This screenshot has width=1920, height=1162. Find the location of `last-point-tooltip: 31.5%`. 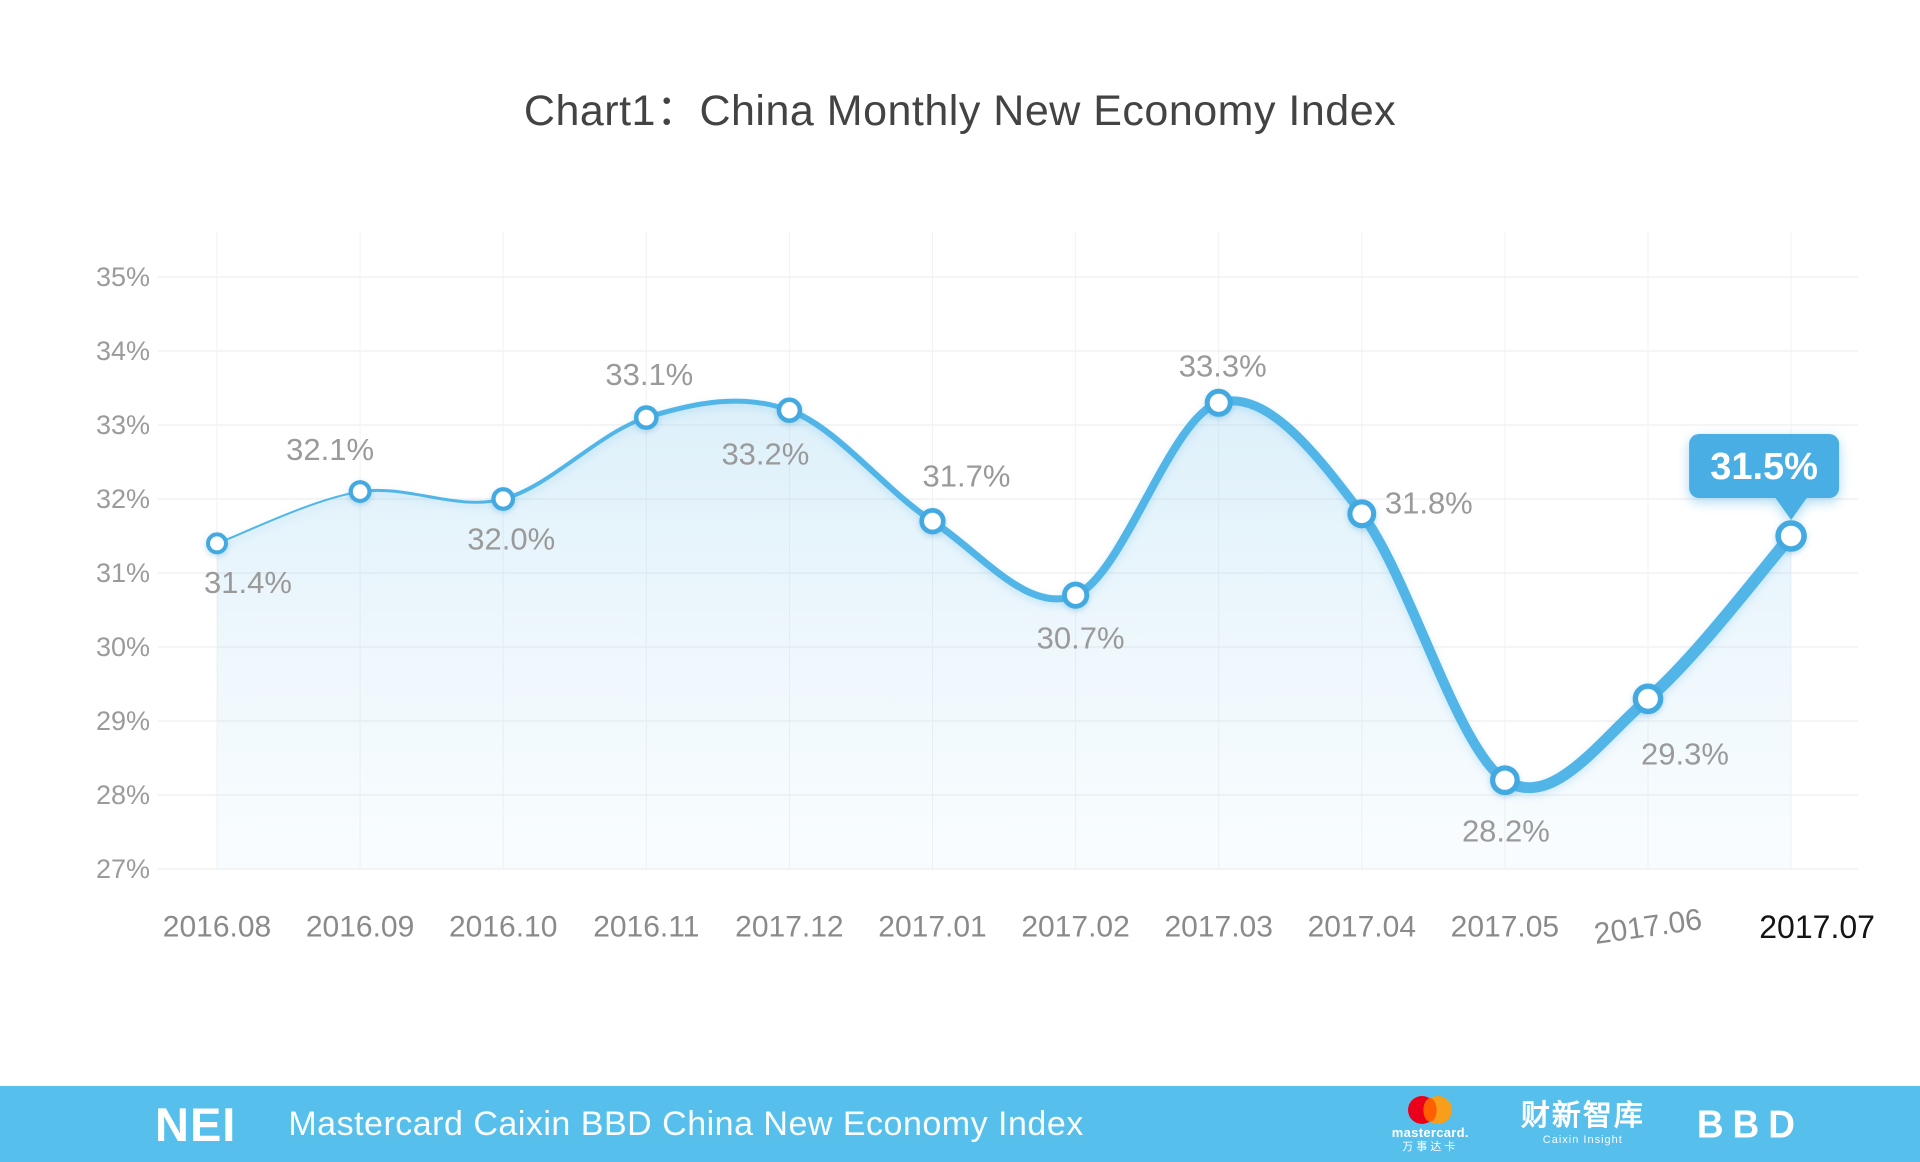

last-point-tooltip: 31.5% is located at coordinates (1764, 477).